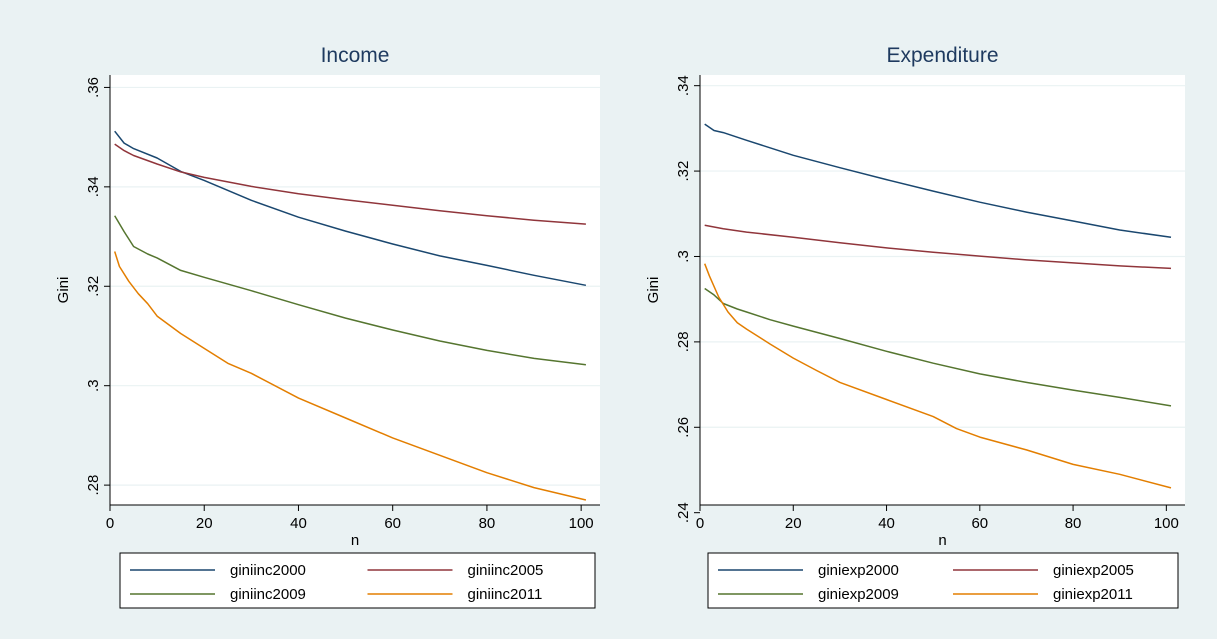 This screenshot has height=644, width=1217. What do you see at coordinates (942, 55) in the screenshot?
I see `panel-title: Expenditure` at bounding box center [942, 55].